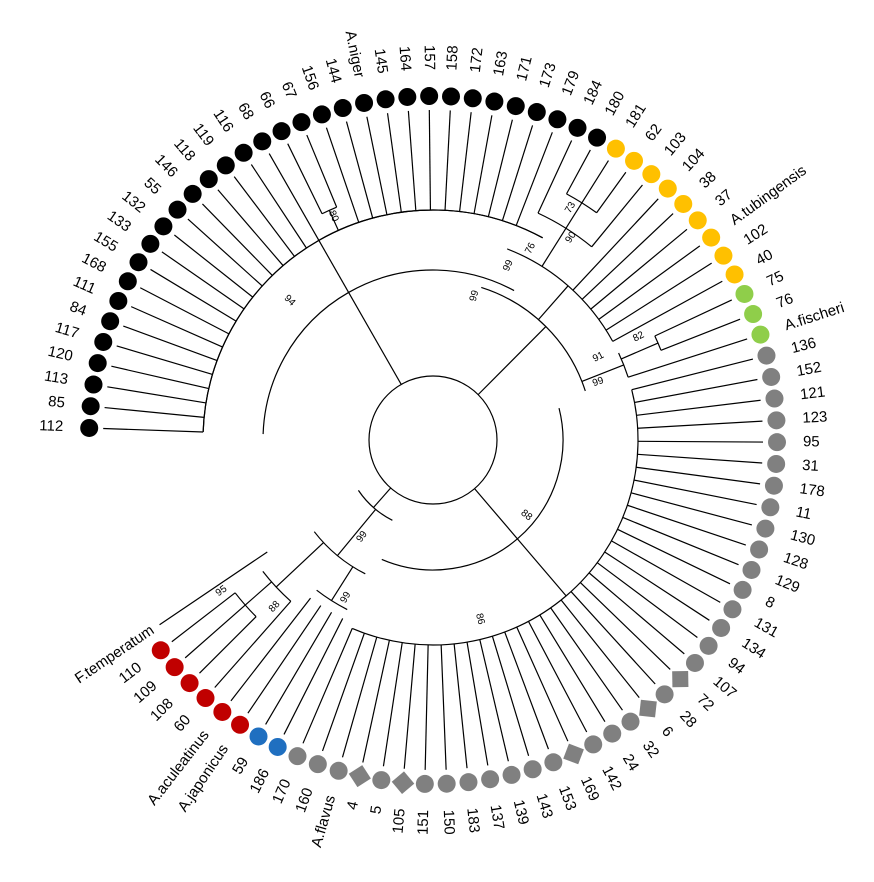 Image resolution: width=874 pixels, height=882 pixels. I want to click on leaf-label-181: 181, so click(636, 116).